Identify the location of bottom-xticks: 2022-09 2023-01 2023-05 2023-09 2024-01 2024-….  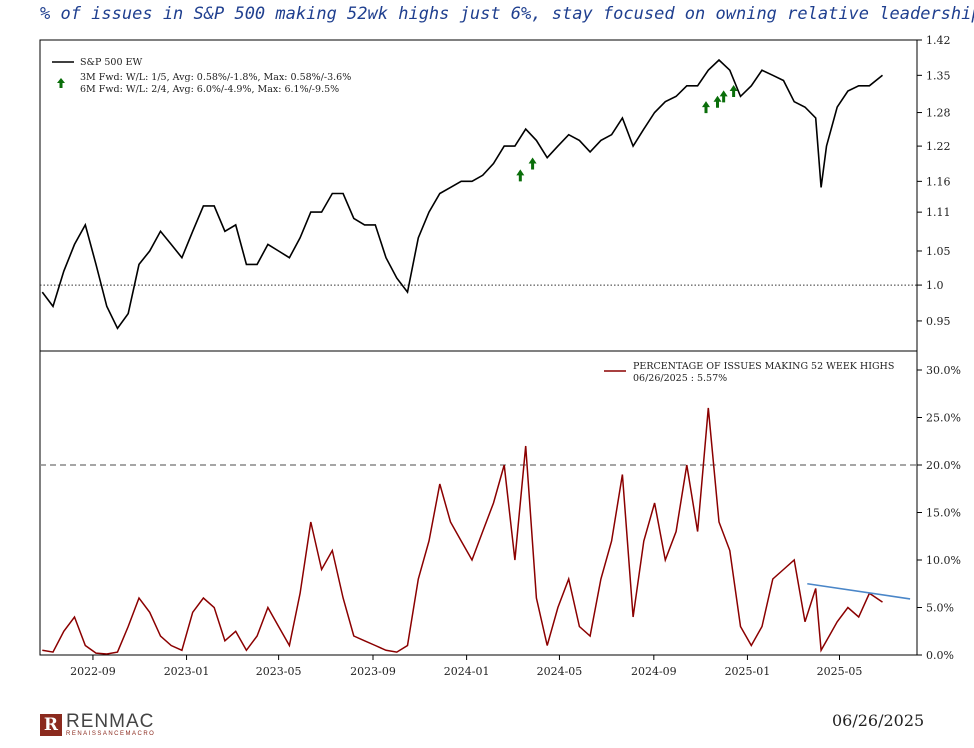
(466, 666).